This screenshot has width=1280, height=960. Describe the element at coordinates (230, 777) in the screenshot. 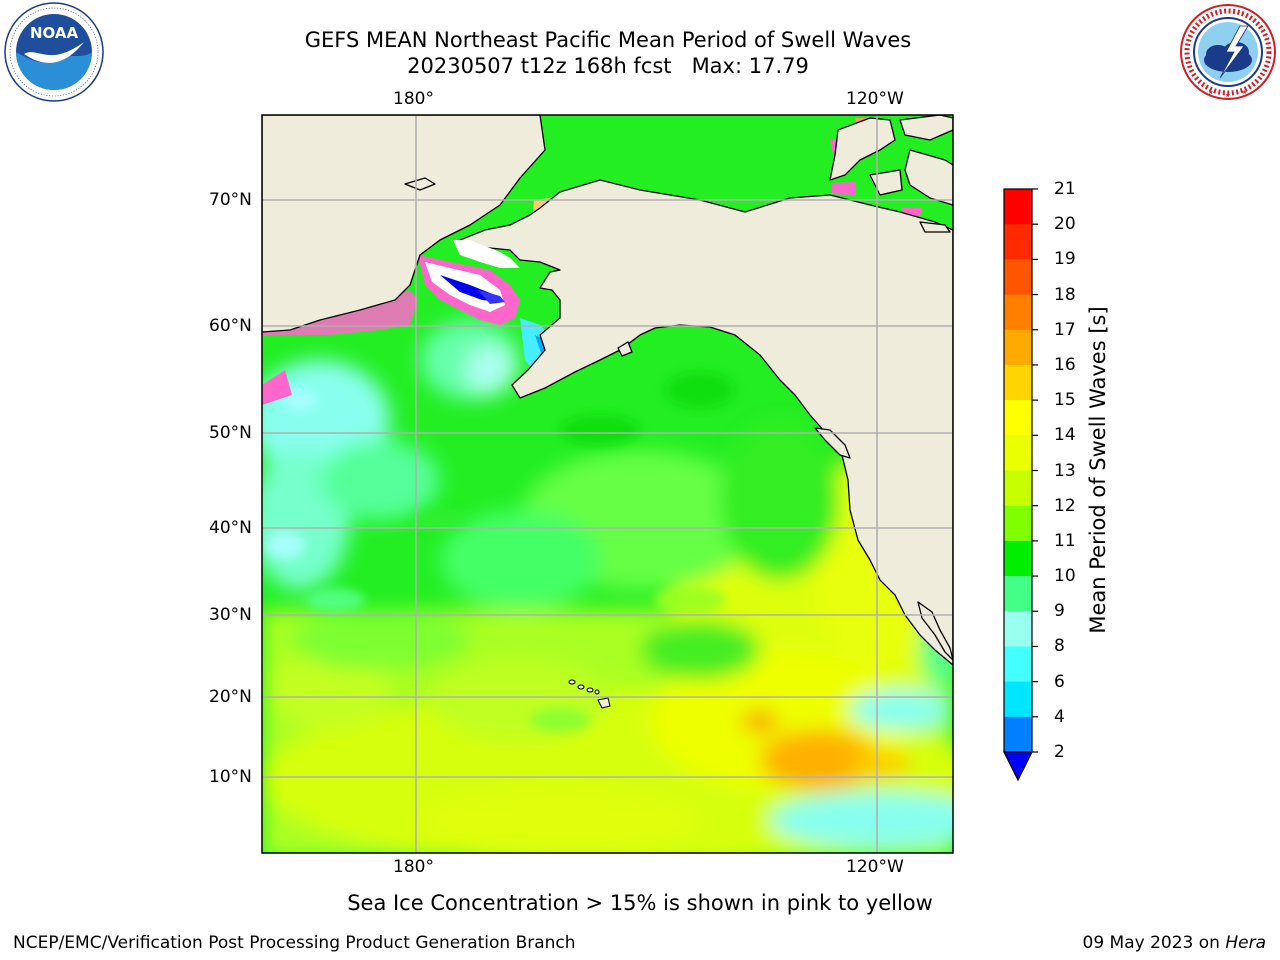

I see `lat-label-10n: 10°N` at that location.